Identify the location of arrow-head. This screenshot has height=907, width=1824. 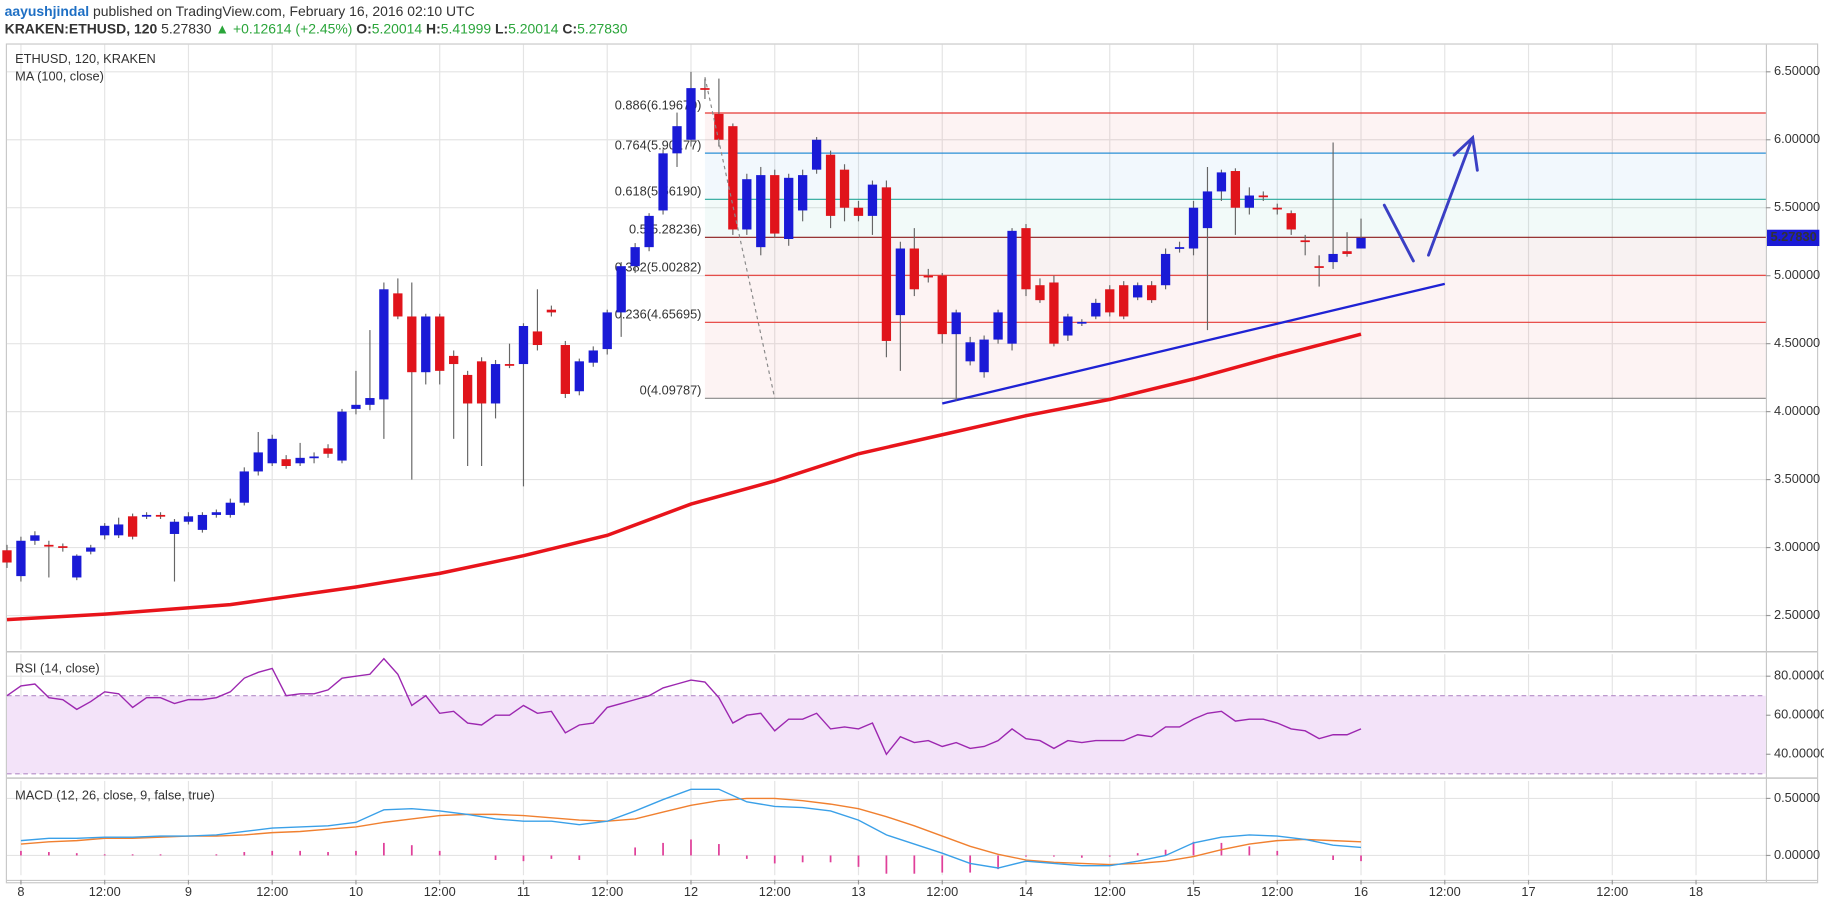
(1465, 153).